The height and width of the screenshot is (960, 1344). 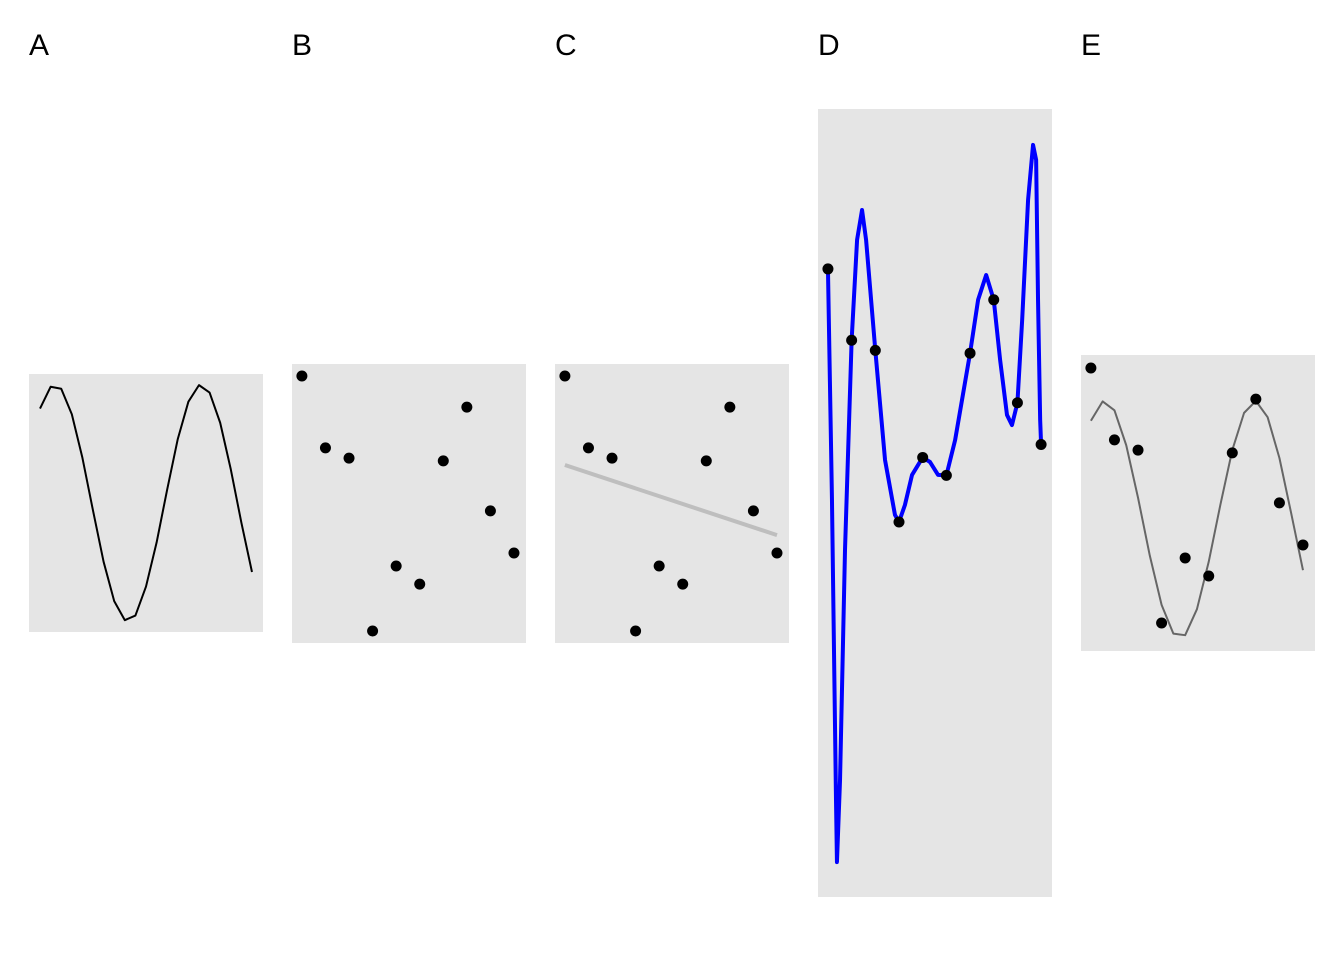 I want to click on panel-label: A, so click(x=39, y=45).